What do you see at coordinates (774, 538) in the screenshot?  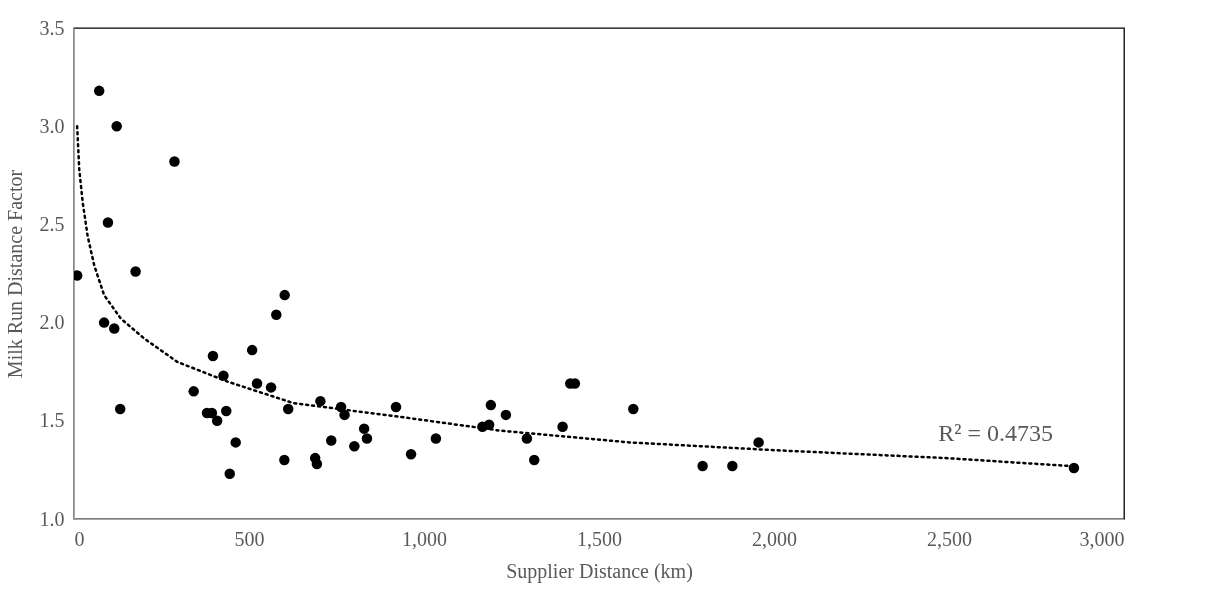 I see `x-tick-label: 2,000` at bounding box center [774, 538].